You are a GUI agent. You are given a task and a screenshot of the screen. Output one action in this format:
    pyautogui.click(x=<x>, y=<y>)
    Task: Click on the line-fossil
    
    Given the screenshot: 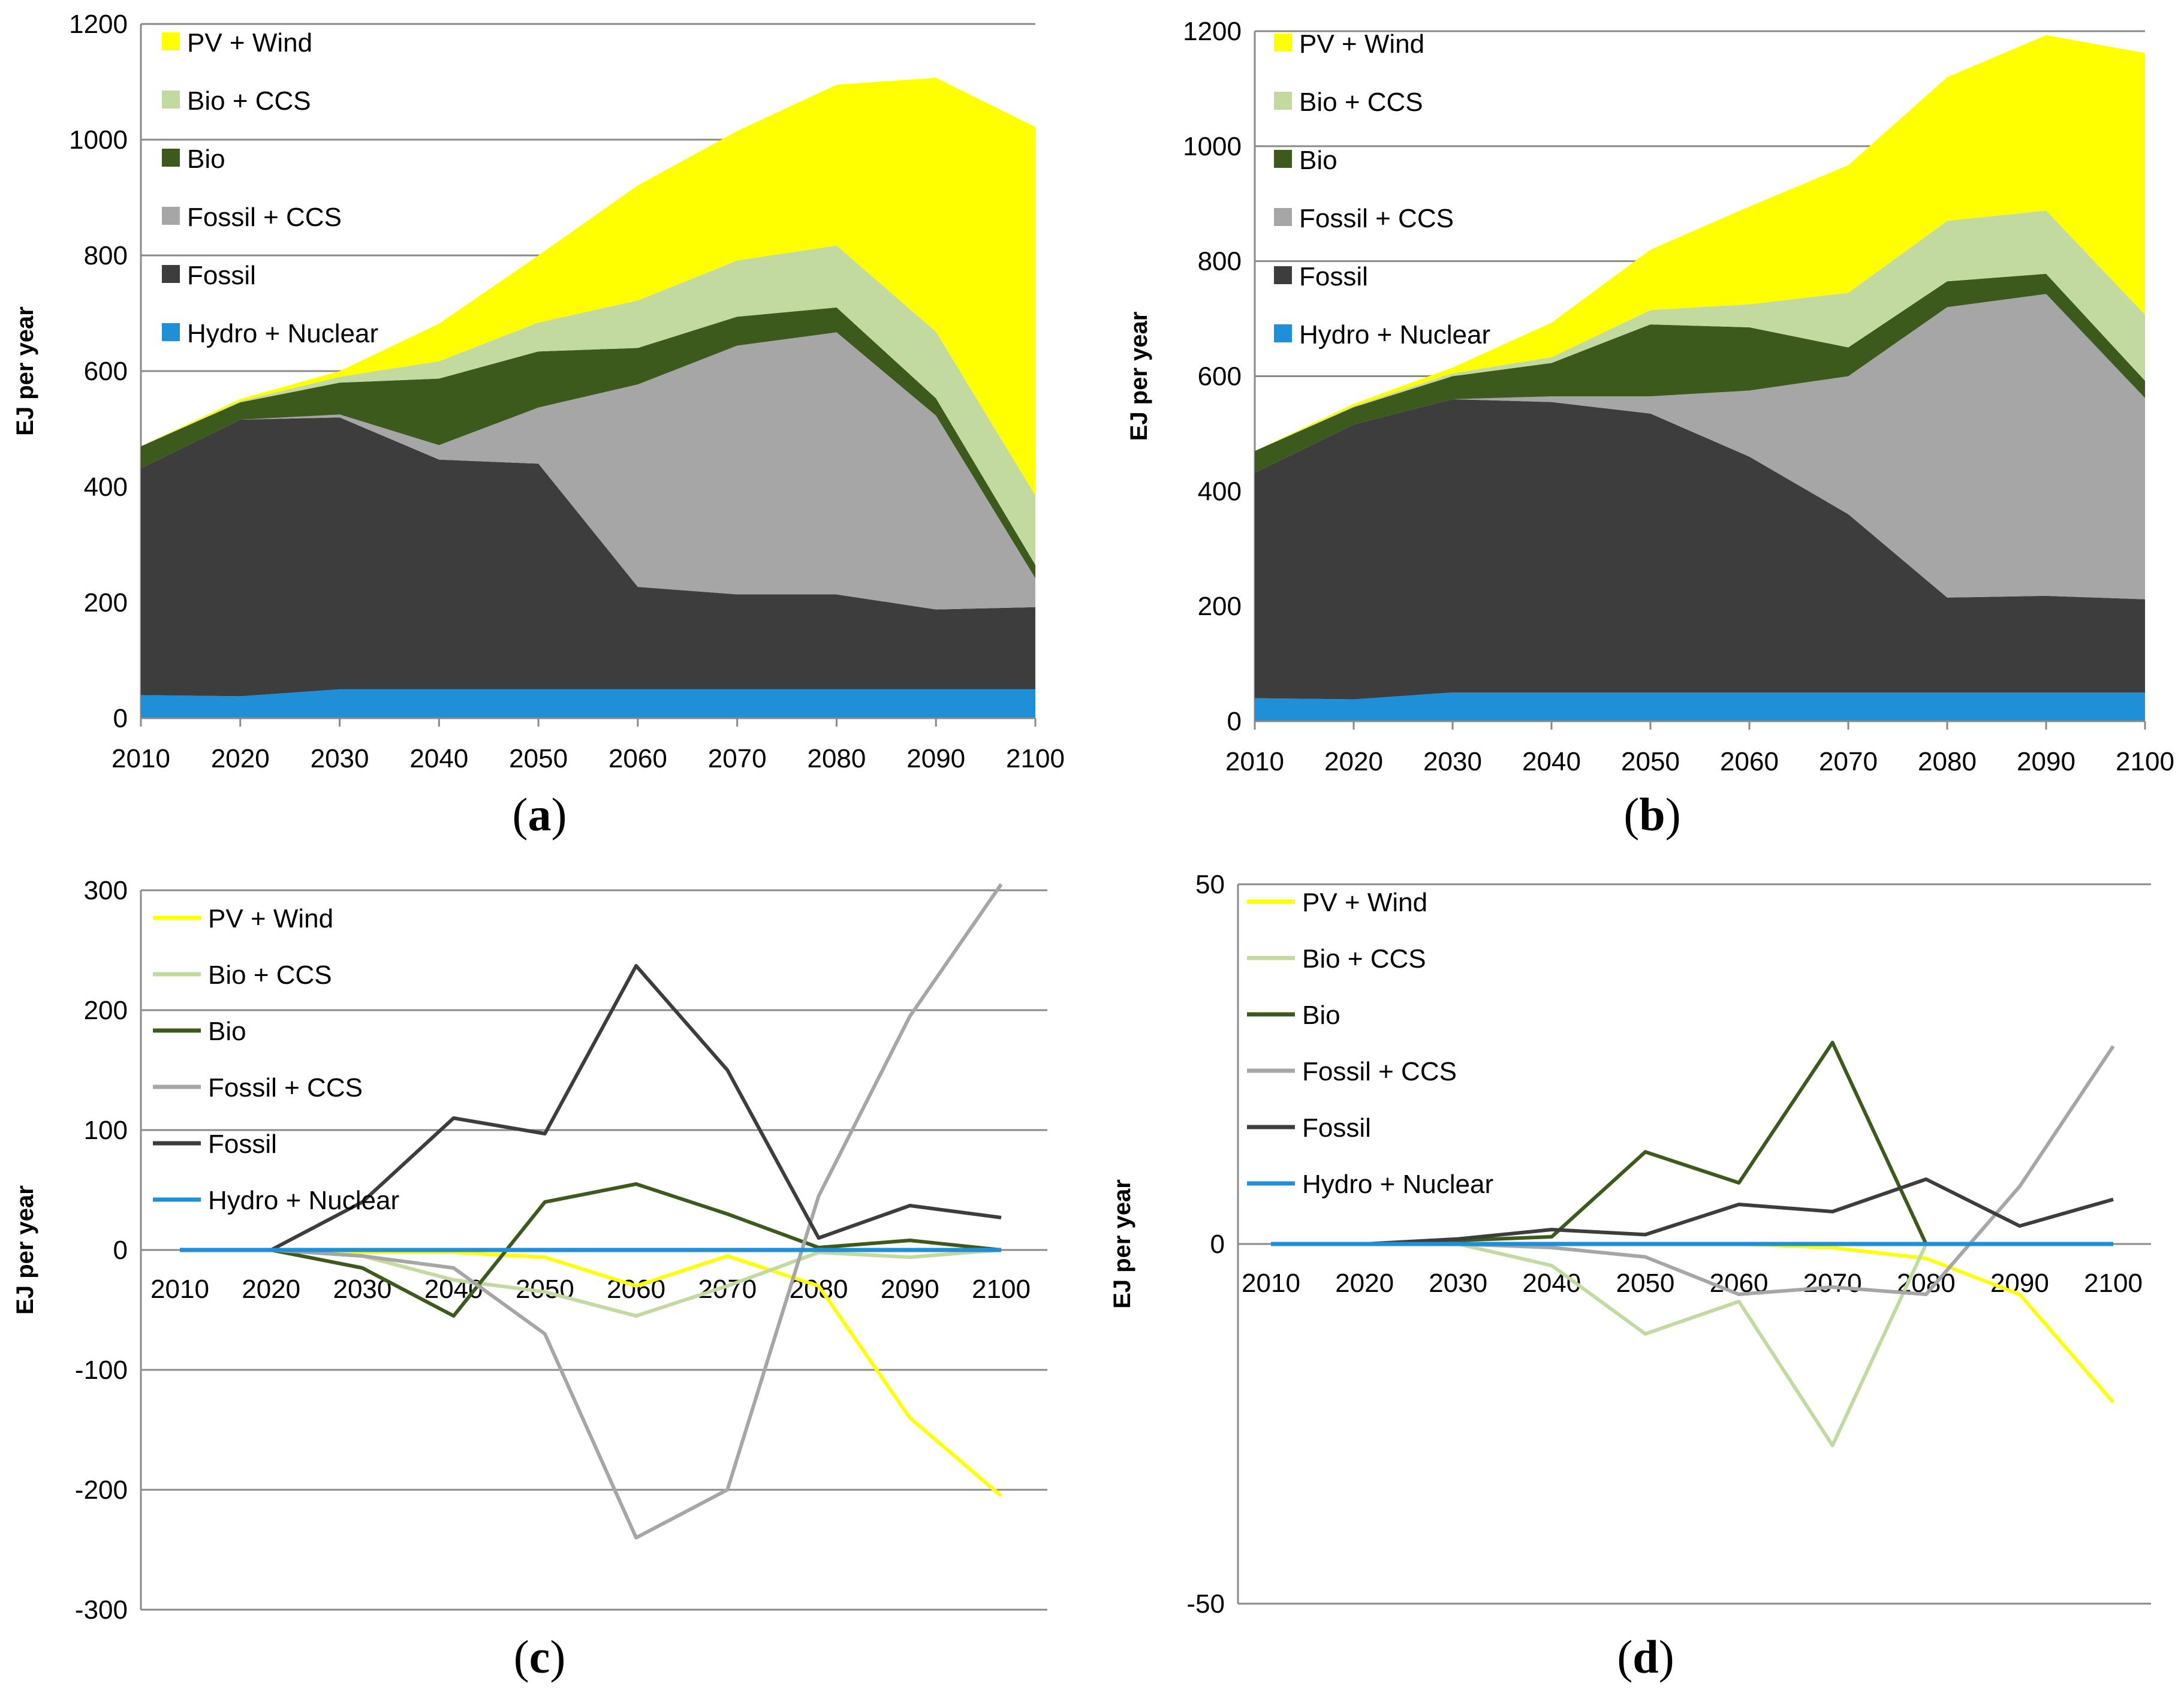 What is the action you would take?
    pyautogui.click(x=591, y=1108)
    